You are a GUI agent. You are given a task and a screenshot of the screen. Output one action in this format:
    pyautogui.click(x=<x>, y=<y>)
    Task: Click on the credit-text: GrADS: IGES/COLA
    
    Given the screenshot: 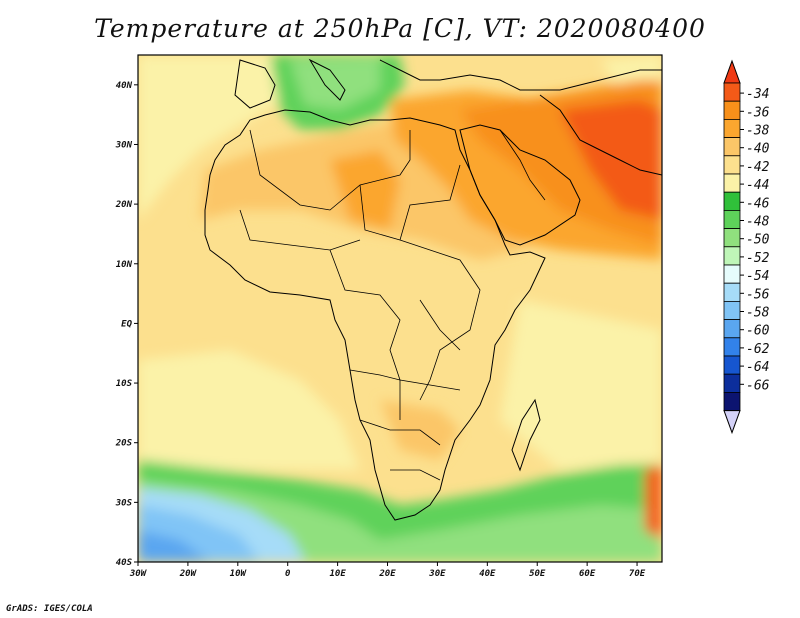 What is the action you would take?
    pyautogui.click(x=49, y=609)
    